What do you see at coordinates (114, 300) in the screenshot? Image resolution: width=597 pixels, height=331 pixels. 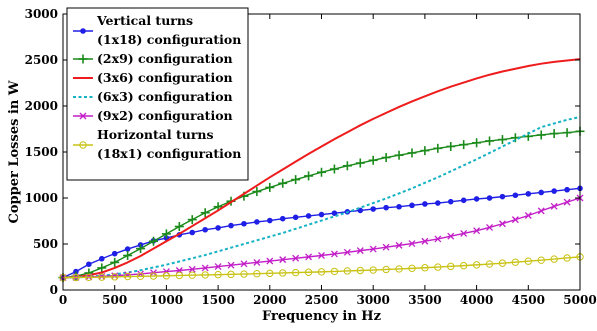 I see `x-tick-label: 500` at bounding box center [114, 300].